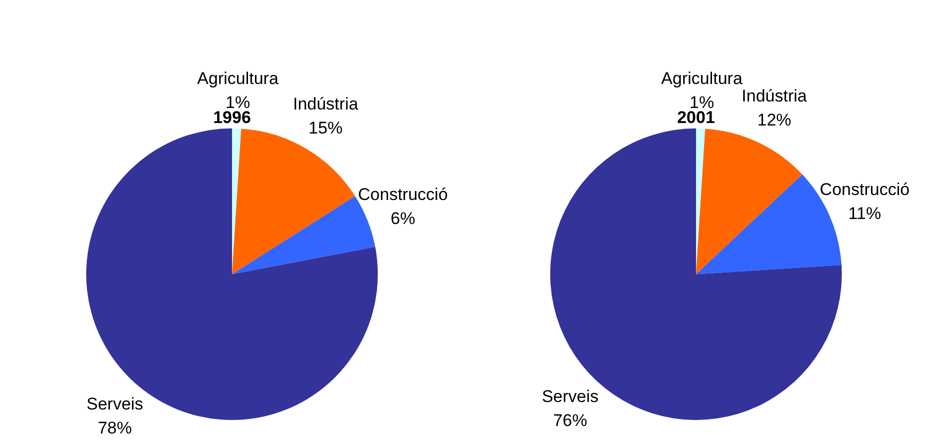 Image resolution: width=929 pixels, height=442 pixels. Describe the element at coordinates (403, 218) in the screenshot. I see `data-label: 6%` at that location.